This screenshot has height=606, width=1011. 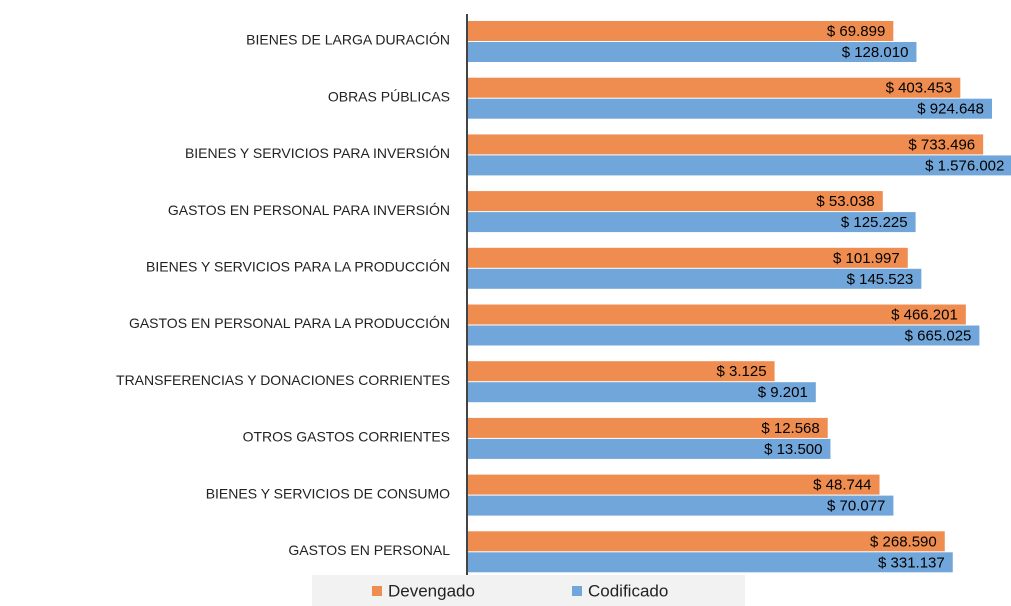 I want to click on legend-box, so click(x=528, y=590).